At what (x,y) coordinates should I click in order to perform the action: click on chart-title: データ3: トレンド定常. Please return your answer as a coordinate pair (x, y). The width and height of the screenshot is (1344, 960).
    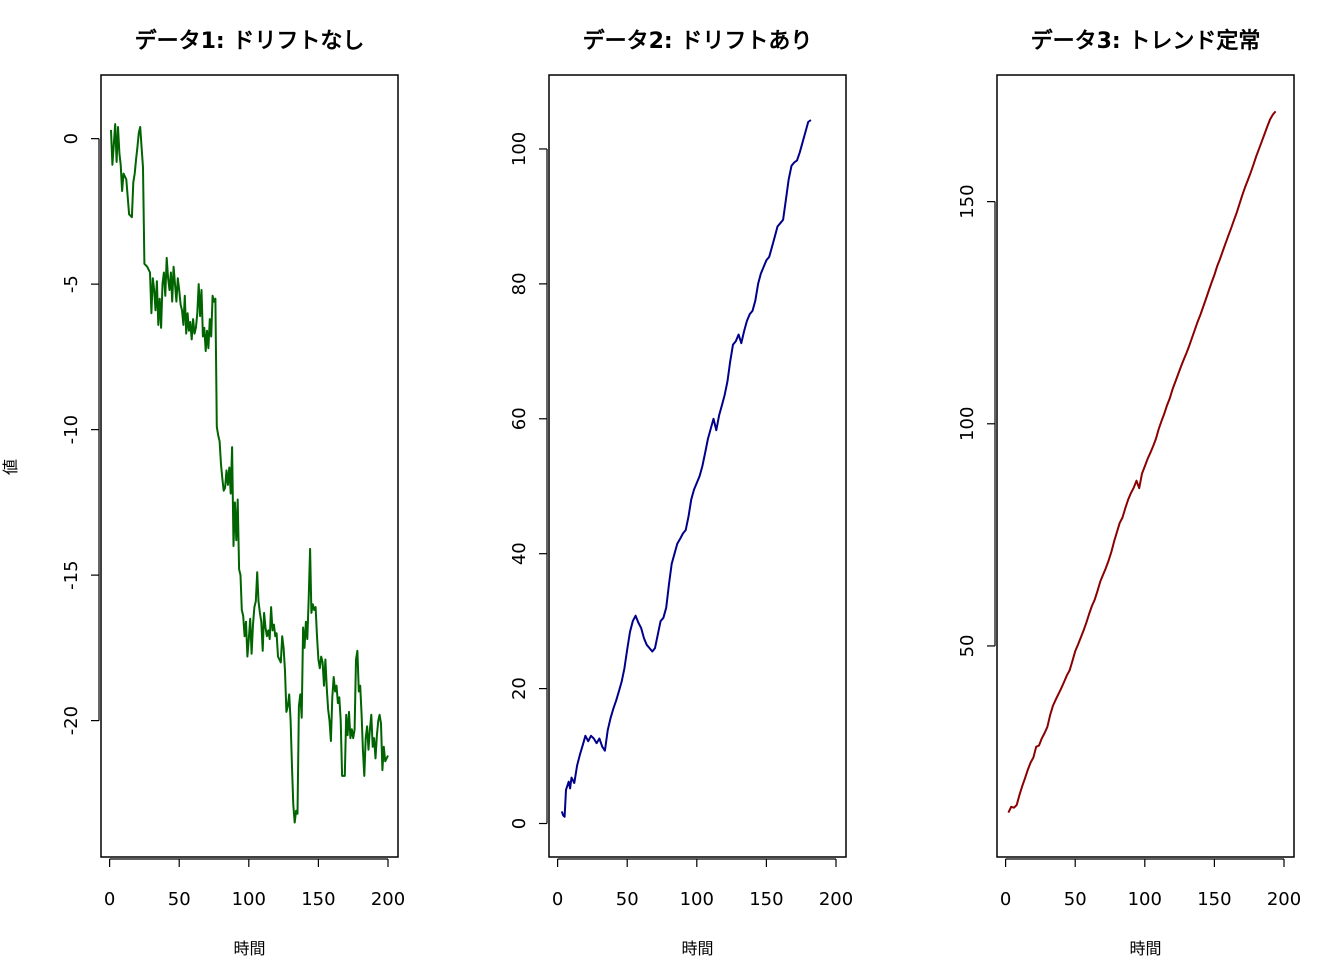
    Looking at the image, I should click on (1146, 41).